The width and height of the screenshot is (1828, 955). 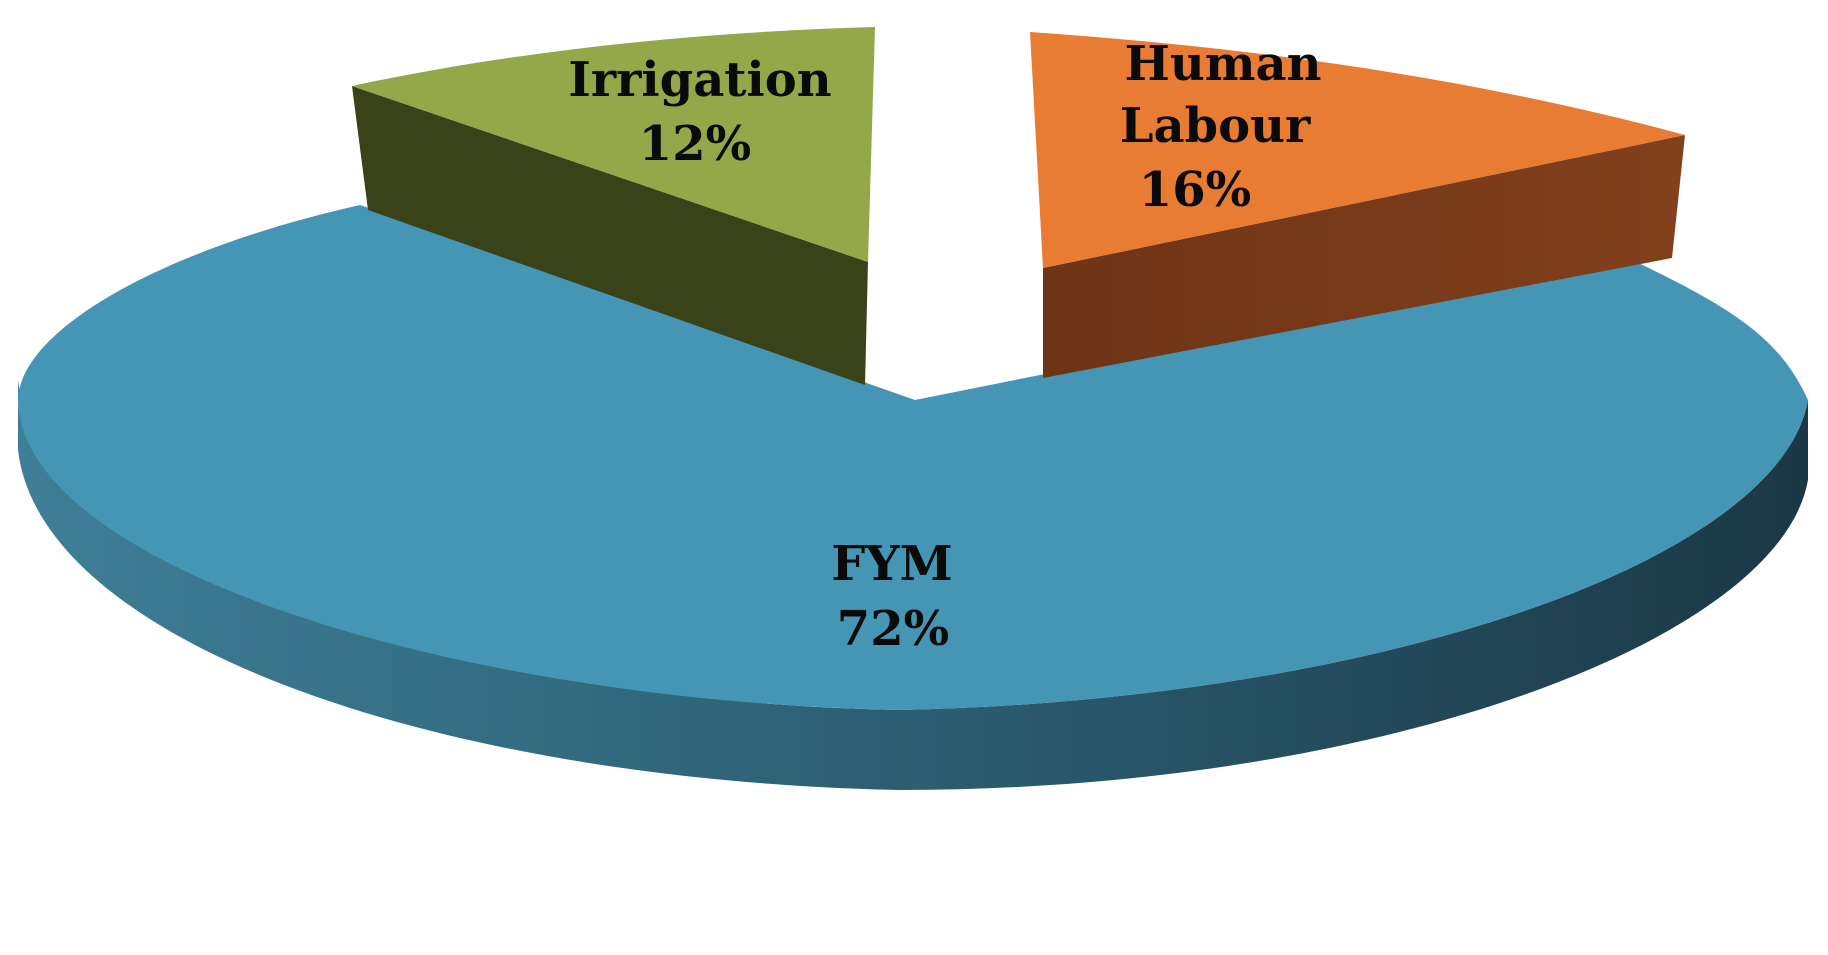 What do you see at coordinates (613, 144) in the screenshot?
I see `slice-irrigation-top` at bounding box center [613, 144].